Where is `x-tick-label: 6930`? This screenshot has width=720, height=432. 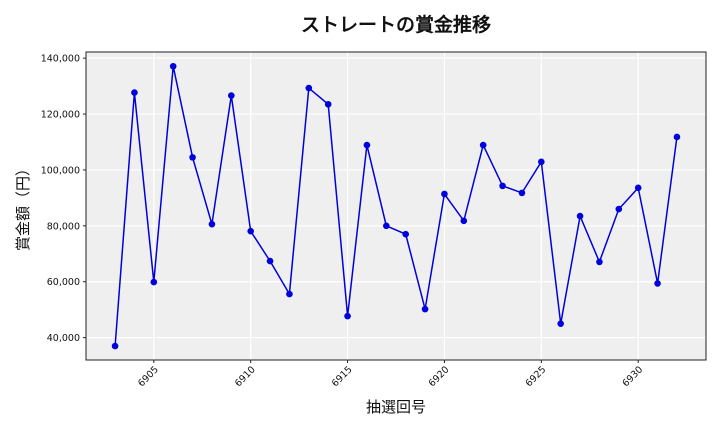 x-tick-label: 6930 is located at coordinates (632, 376).